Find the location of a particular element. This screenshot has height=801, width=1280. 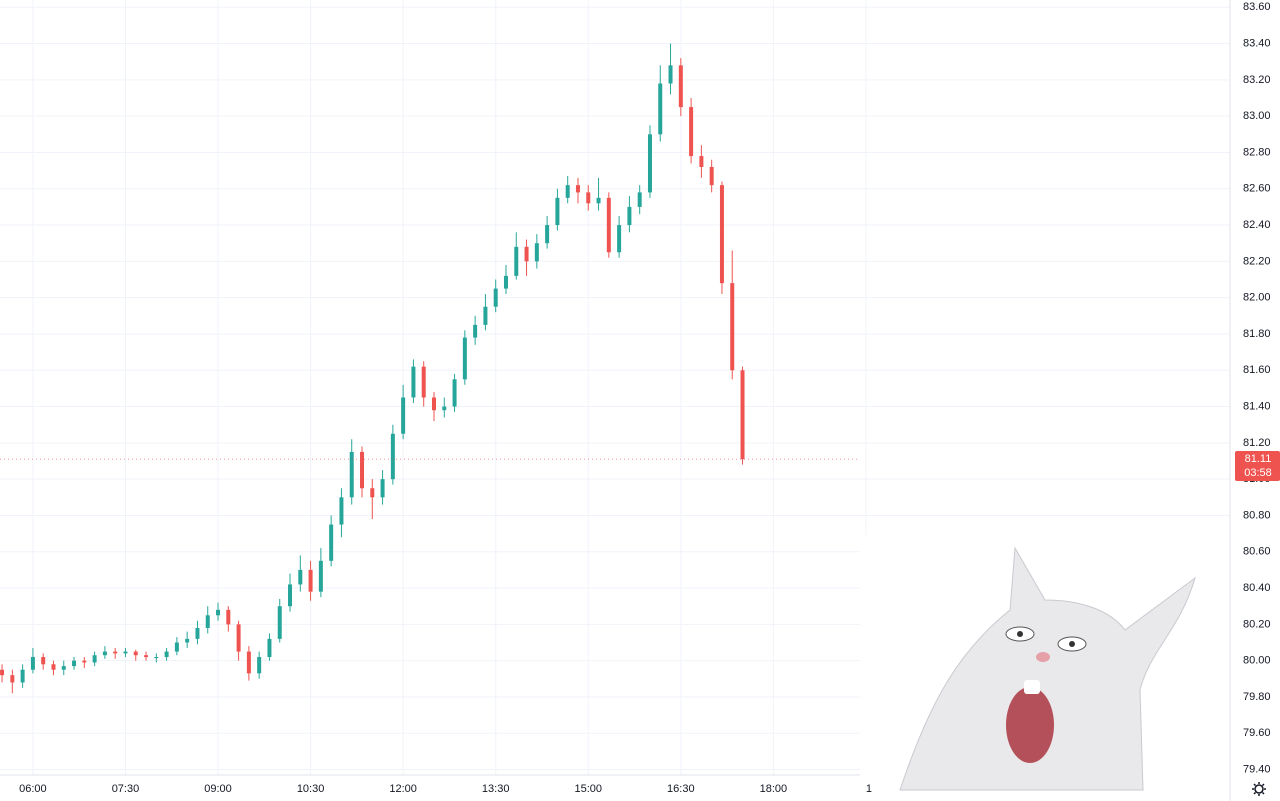

gear-teeth is located at coordinates (1259, 789).